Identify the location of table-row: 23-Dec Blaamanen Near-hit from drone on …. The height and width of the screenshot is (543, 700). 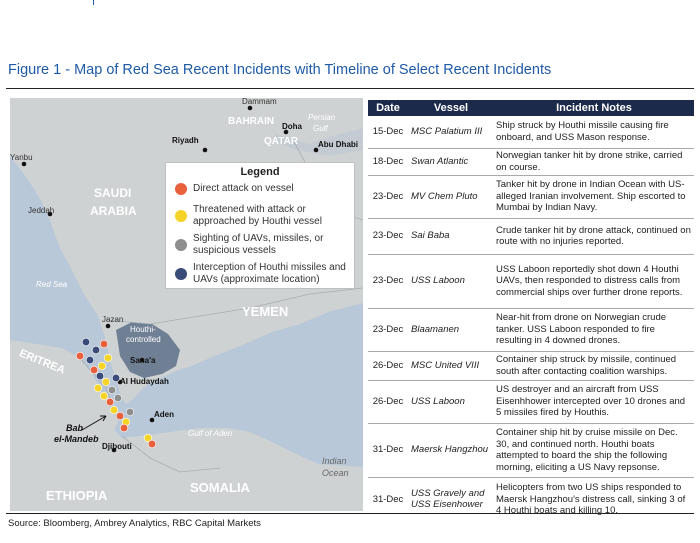
(531, 330).